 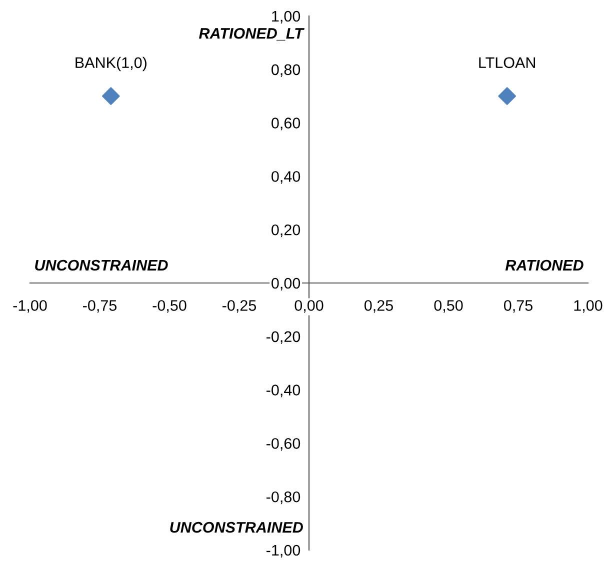 What do you see at coordinates (507, 62) in the screenshot?
I see `annotation: LTLOAN` at bounding box center [507, 62].